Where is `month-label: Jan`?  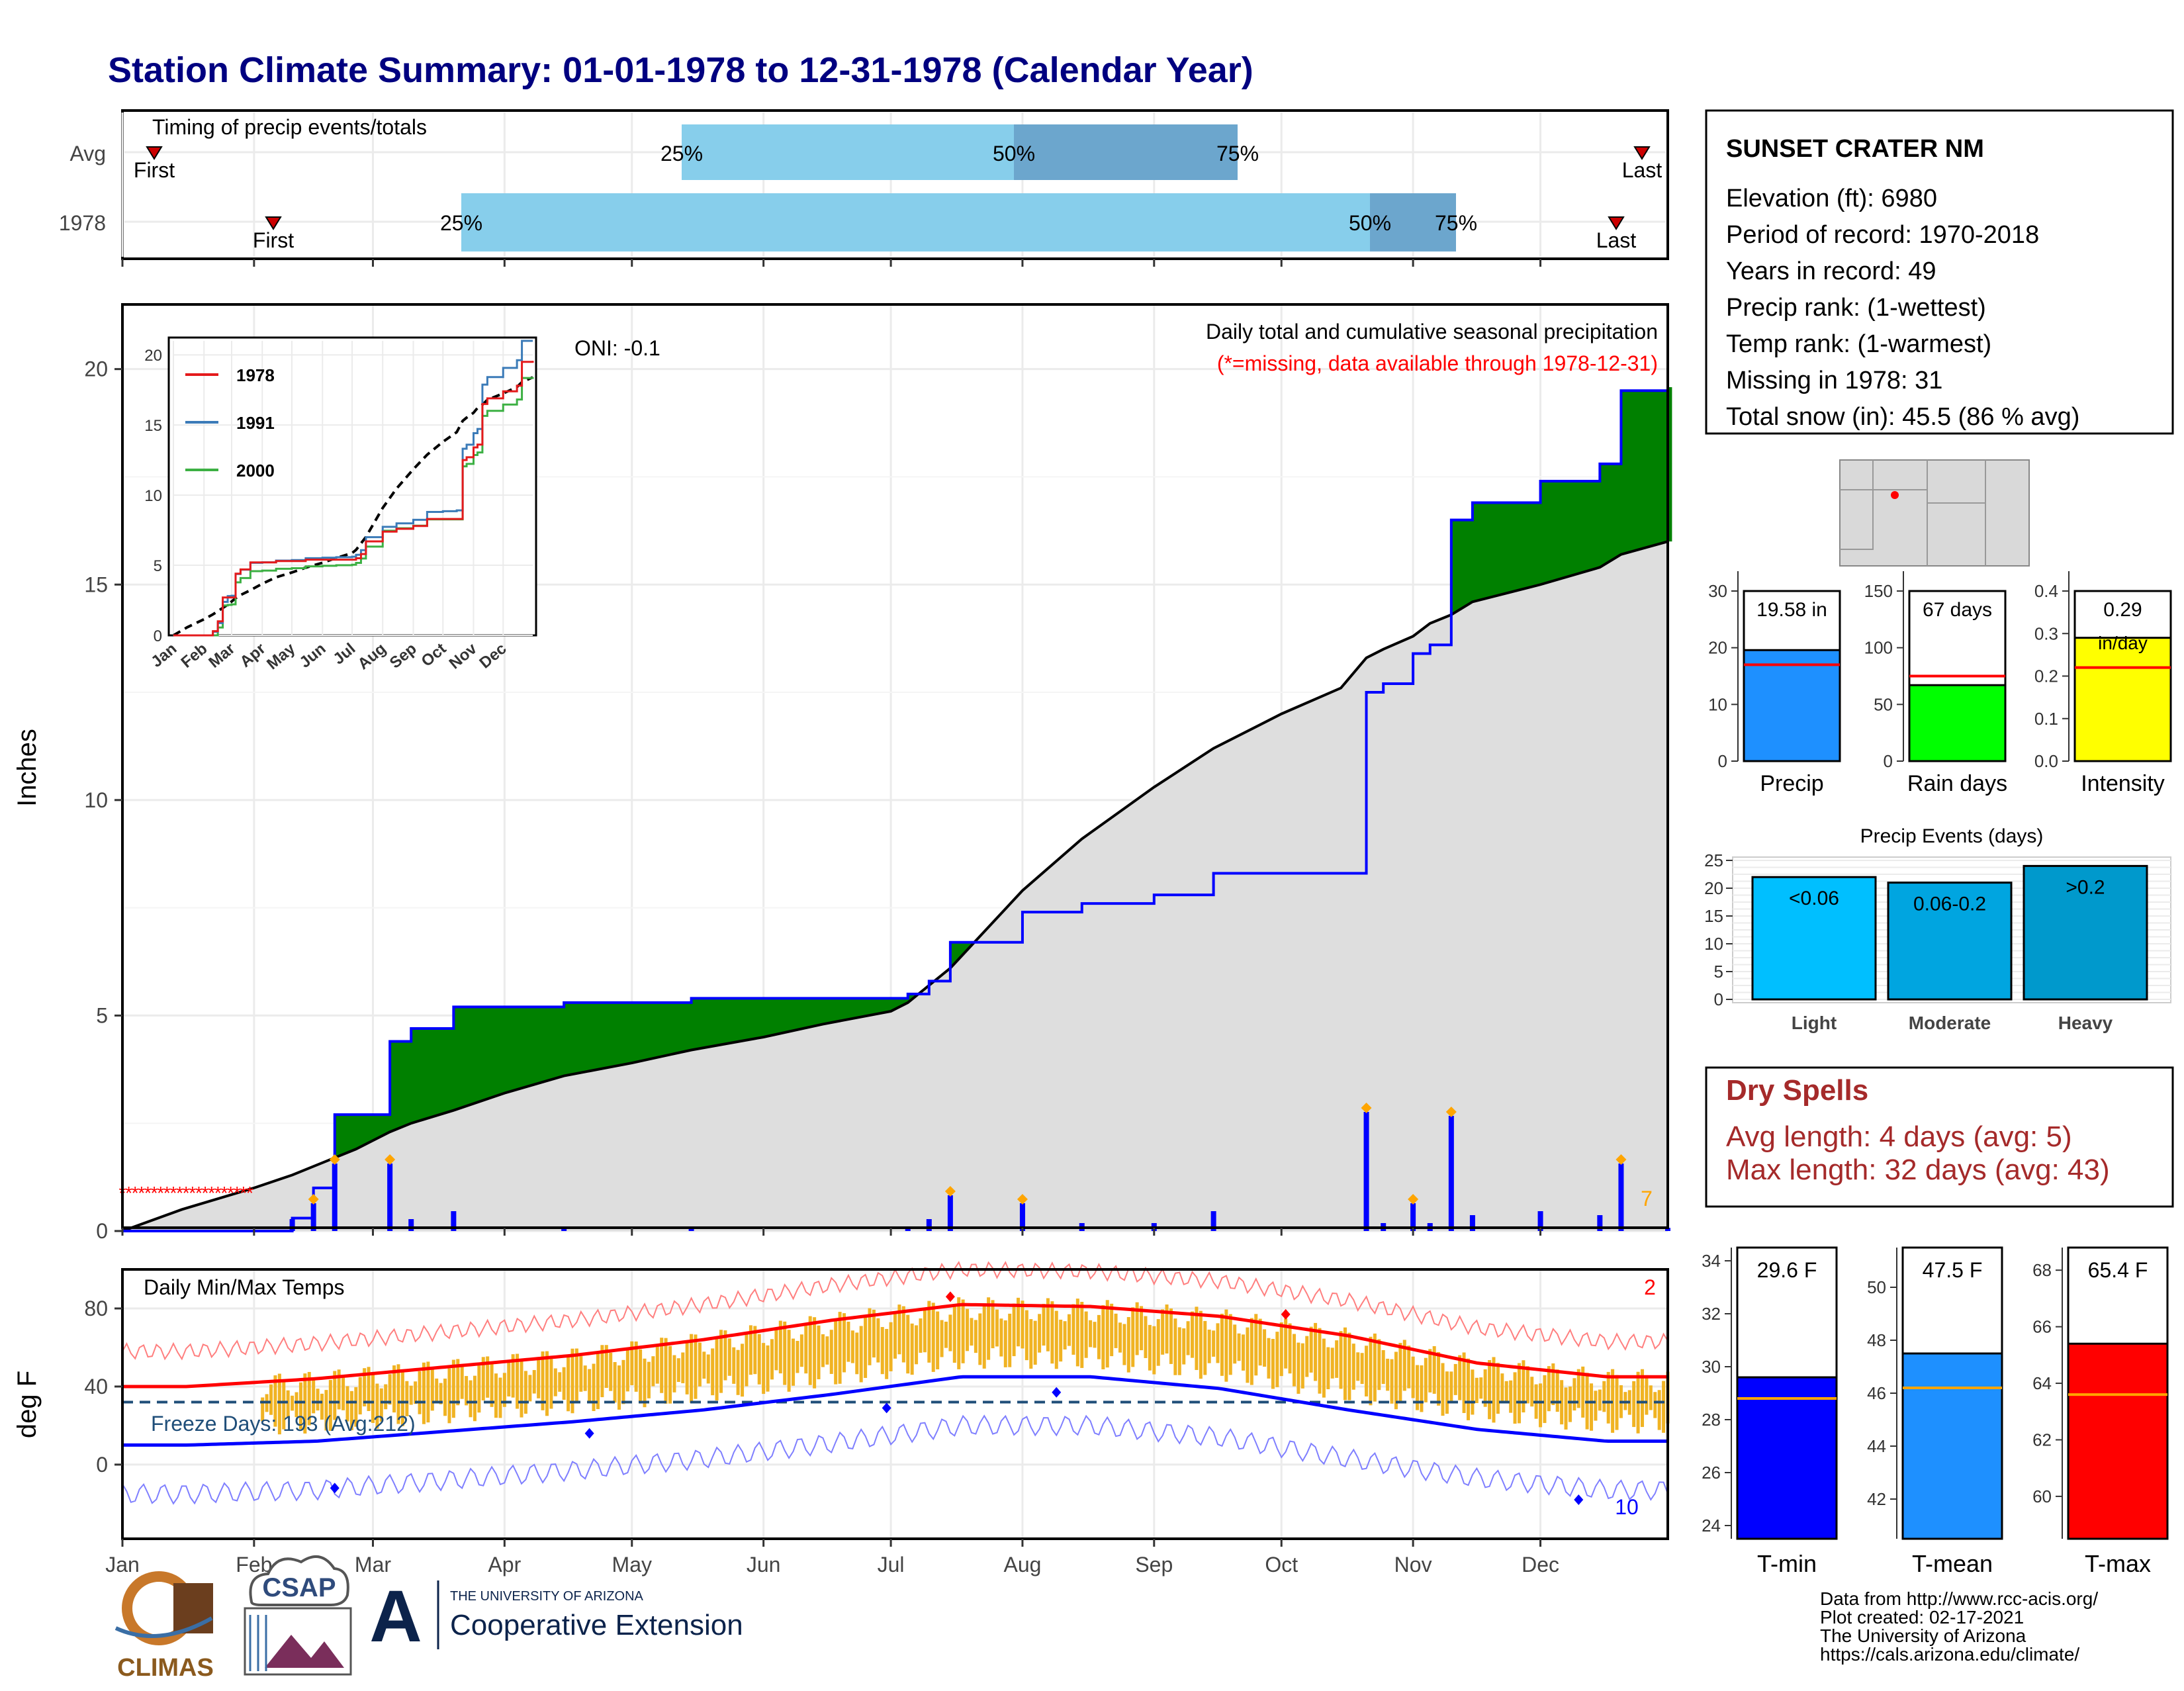 month-label: Jan is located at coordinates (122, 1565).